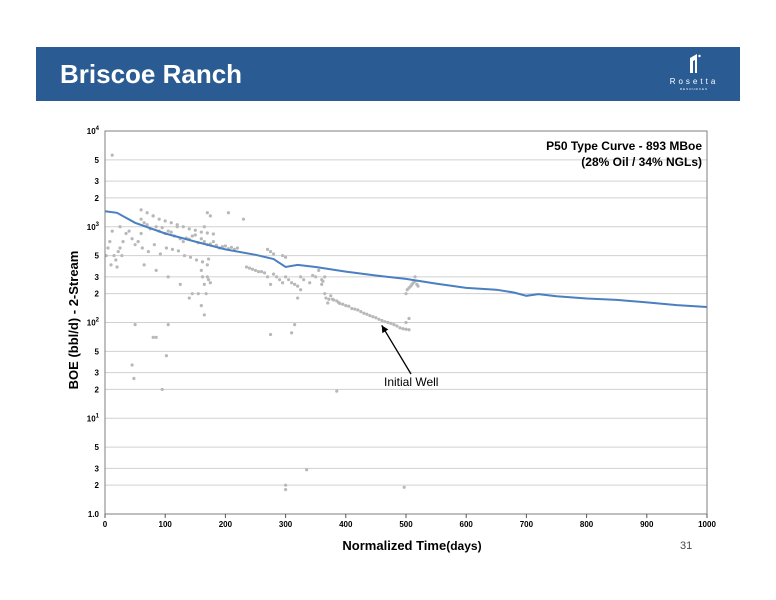 The height and width of the screenshot is (600, 776). What do you see at coordinates (98, 416) in the screenshot?
I see `y-tick-exponent: 1` at bounding box center [98, 416].